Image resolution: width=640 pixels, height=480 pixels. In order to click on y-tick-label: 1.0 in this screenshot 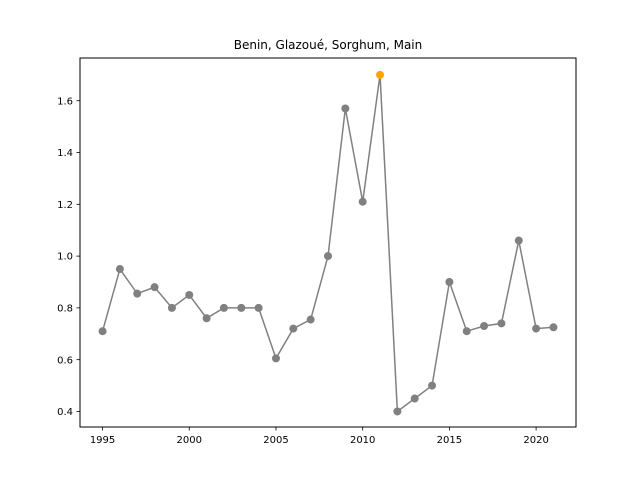, I will do `click(65, 257)`.